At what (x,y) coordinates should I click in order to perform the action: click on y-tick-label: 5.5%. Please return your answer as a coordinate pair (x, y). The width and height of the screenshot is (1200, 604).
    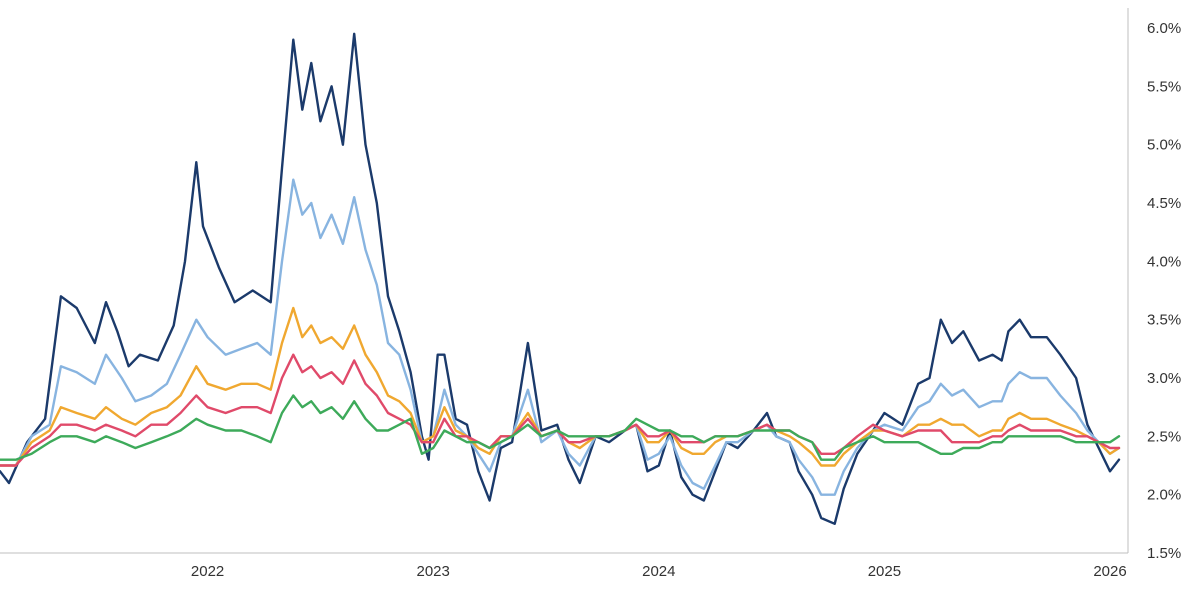
    Looking at the image, I should click on (1164, 86).